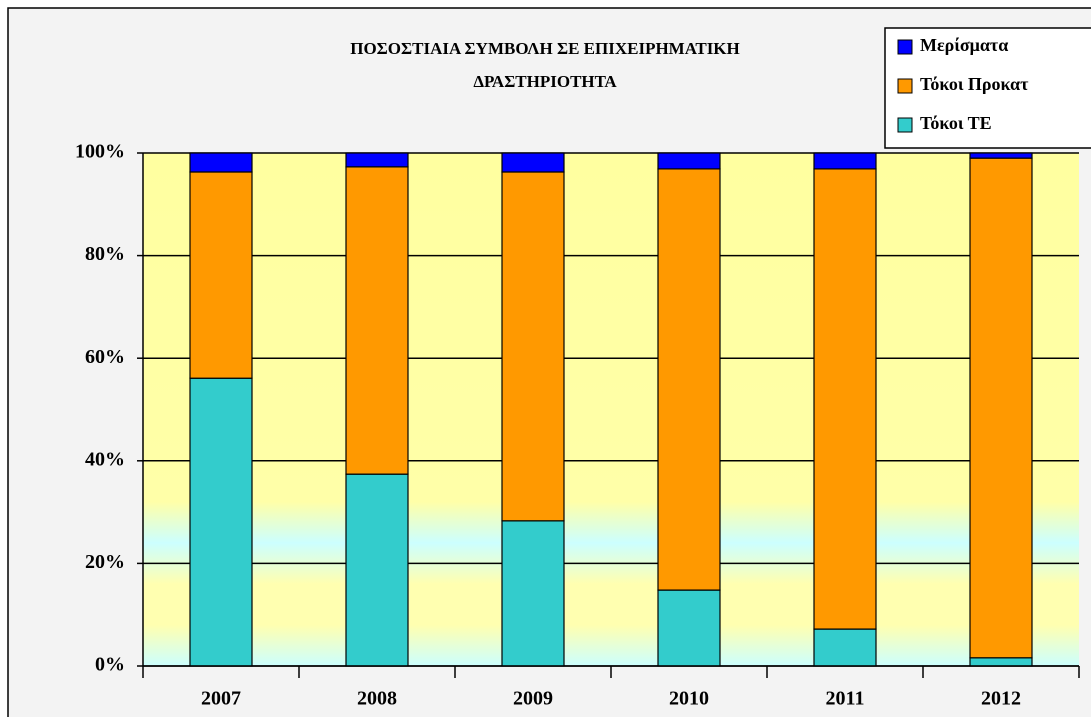 Image resolution: width=1091 pixels, height=717 pixels. Describe the element at coordinates (105, 254) in the screenshot. I see `y-tick-label: 80%` at that location.